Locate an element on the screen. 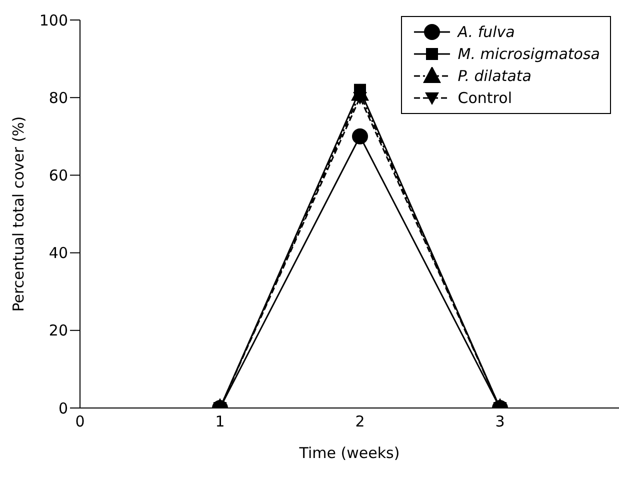  x-tick-label: 1 is located at coordinates (220, 421).